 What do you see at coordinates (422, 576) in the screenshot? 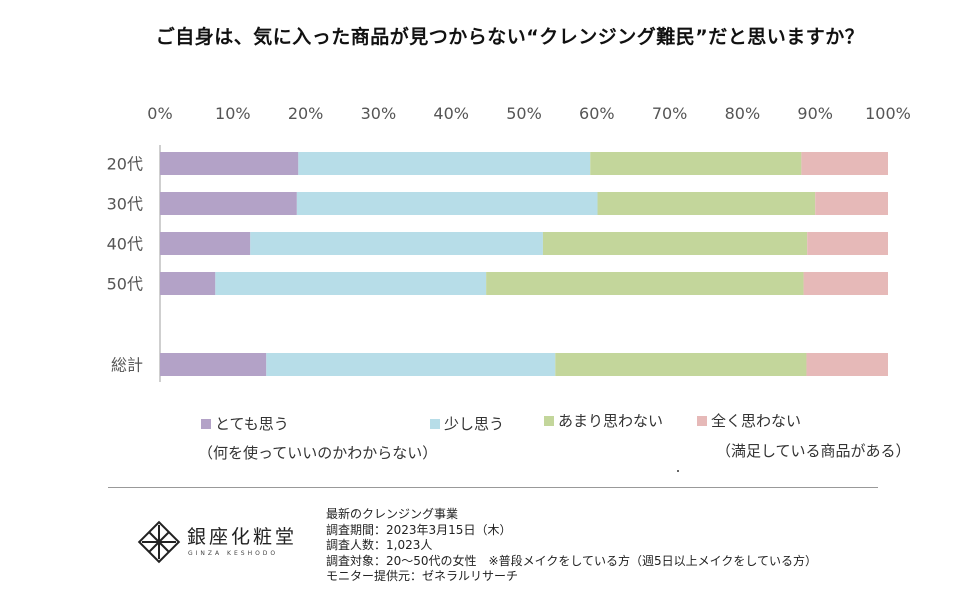
I see `info-line-4: モニター提供元：ゼネラルリサーチ` at bounding box center [422, 576].